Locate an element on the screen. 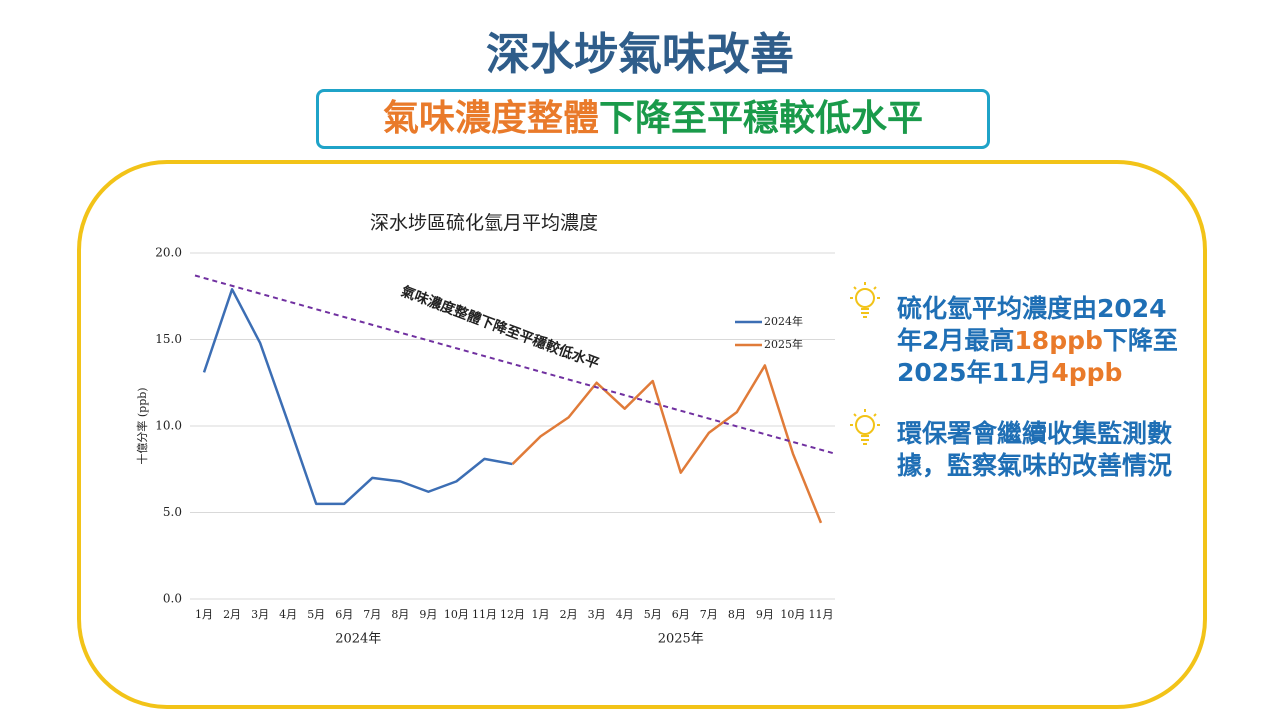  subtitle-box: 氣味濃度整體下降至平穩較低水平 is located at coordinates (653, 119).